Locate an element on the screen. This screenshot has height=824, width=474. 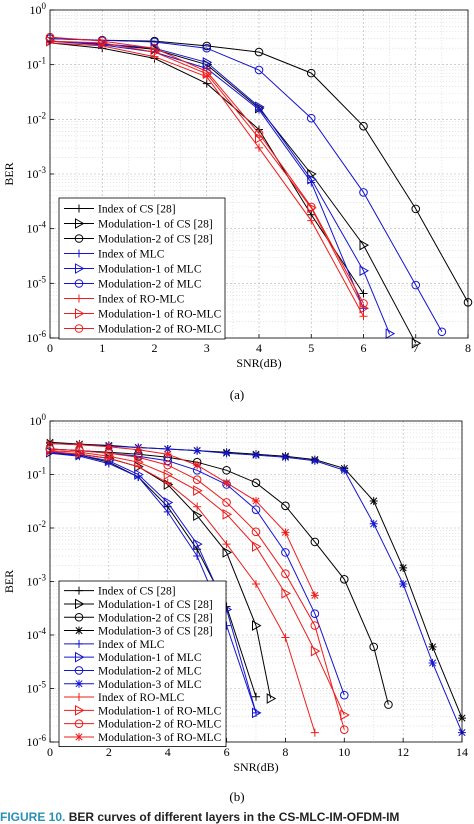
y-tick-label: 10⁻¹ is located at coordinates (37, 64).